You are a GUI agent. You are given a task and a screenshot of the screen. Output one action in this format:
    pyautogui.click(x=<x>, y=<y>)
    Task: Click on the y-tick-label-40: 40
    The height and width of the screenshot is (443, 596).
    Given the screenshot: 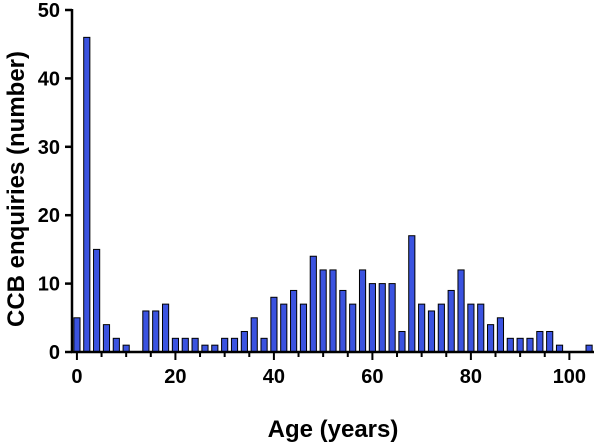 What is the action you would take?
    pyautogui.click(x=49, y=79)
    